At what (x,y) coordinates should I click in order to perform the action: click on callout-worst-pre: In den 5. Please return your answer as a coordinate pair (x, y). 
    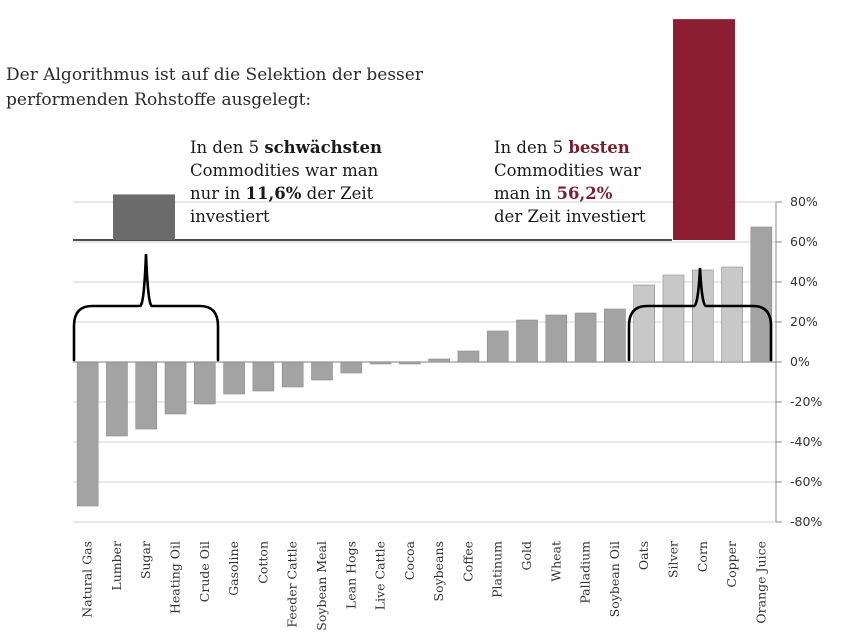
    Looking at the image, I should click on (227, 147).